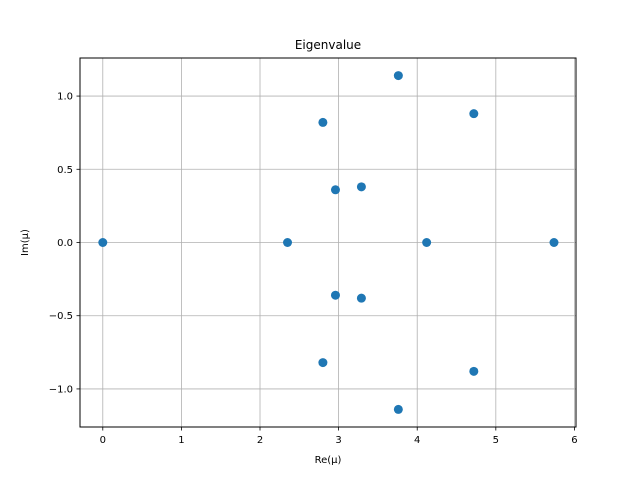  Describe the element at coordinates (181, 440) in the screenshot. I see `x-tick-label: 1` at that location.